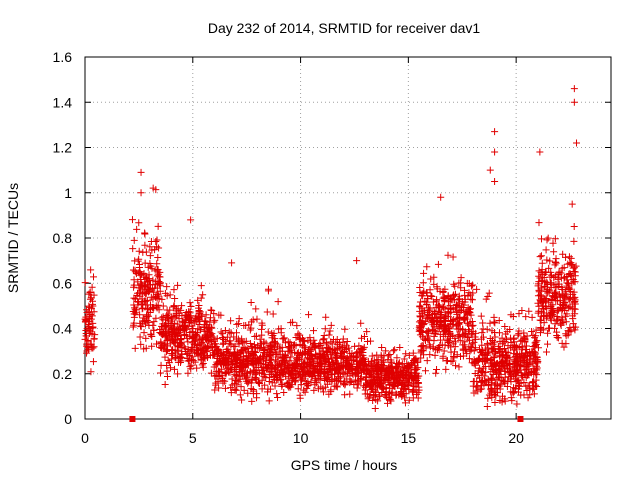  What do you see at coordinates (409, 438) in the screenshot?
I see `x-tick-label: 15` at bounding box center [409, 438].